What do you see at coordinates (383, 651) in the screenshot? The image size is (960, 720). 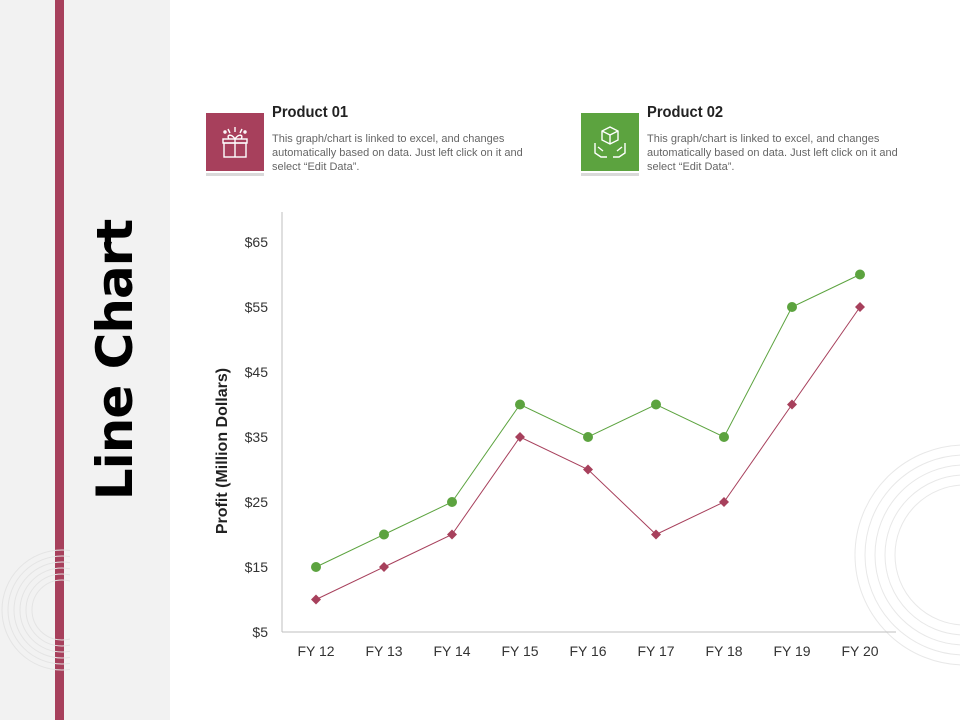 I see `x-tick-label: FY 13` at bounding box center [383, 651].